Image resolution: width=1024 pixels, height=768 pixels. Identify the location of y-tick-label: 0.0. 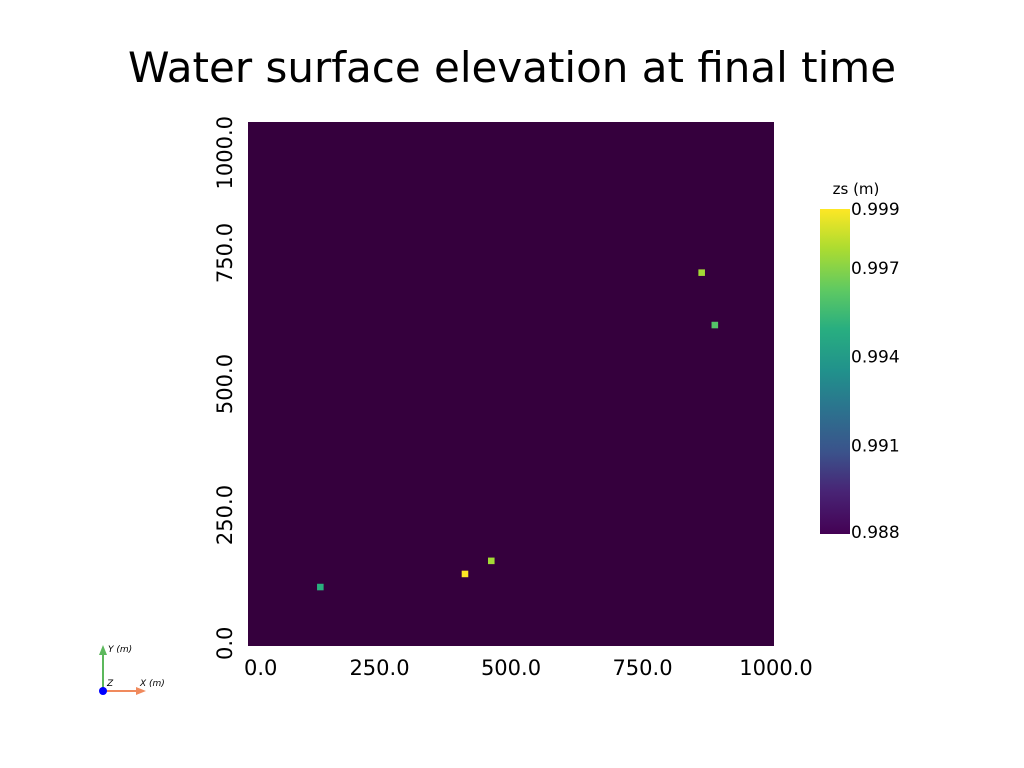
(225, 643).